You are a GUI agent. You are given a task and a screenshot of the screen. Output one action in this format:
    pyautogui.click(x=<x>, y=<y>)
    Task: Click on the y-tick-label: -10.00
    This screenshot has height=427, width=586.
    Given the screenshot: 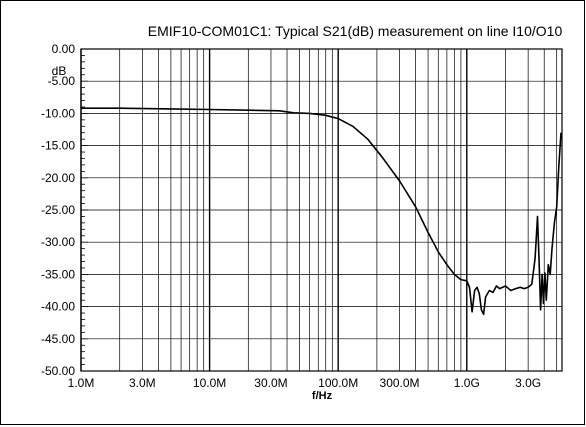 What is the action you would take?
    pyautogui.click(x=58, y=113)
    